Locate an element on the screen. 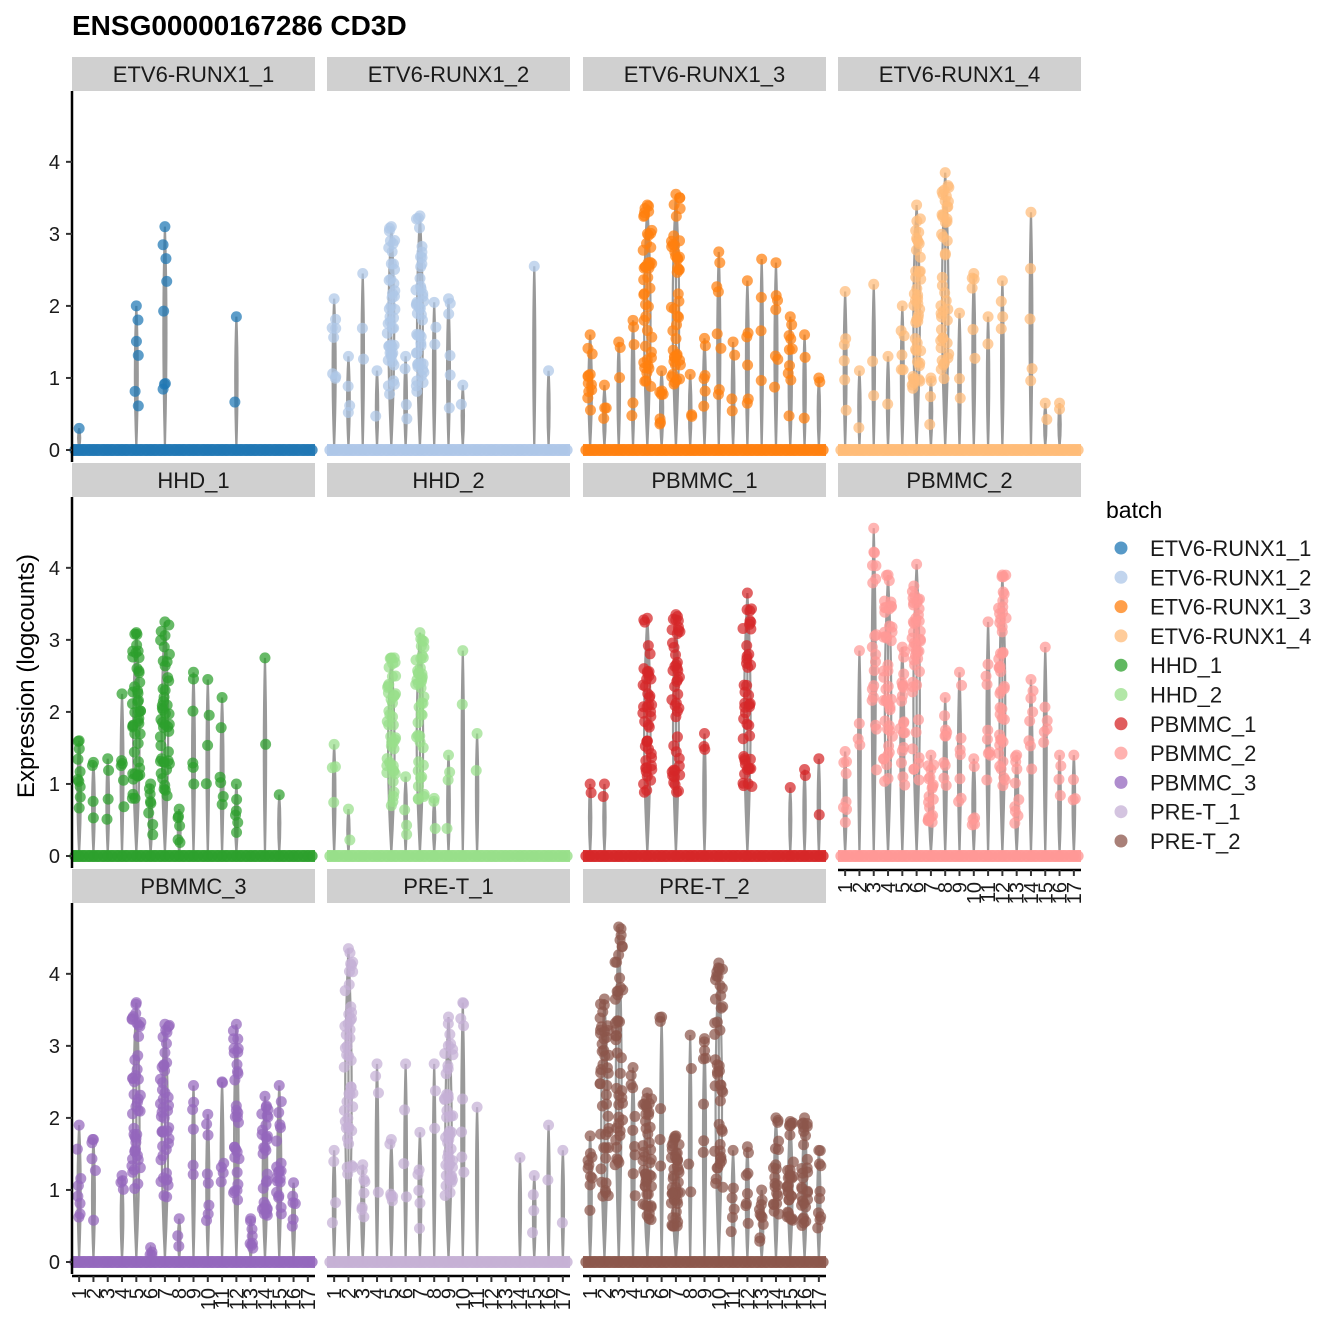  facet-panel: PBMMC_1 is located at coordinates (704, 662).